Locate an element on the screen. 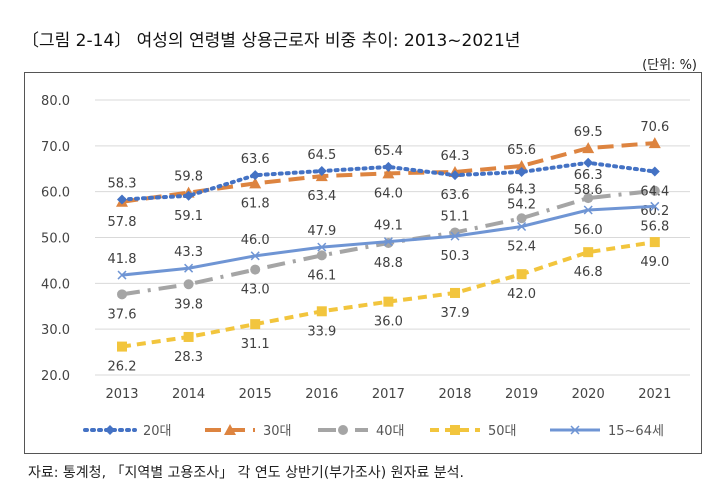 The image size is (719, 499). legend-label: 50대 is located at coordinates (502, 431).